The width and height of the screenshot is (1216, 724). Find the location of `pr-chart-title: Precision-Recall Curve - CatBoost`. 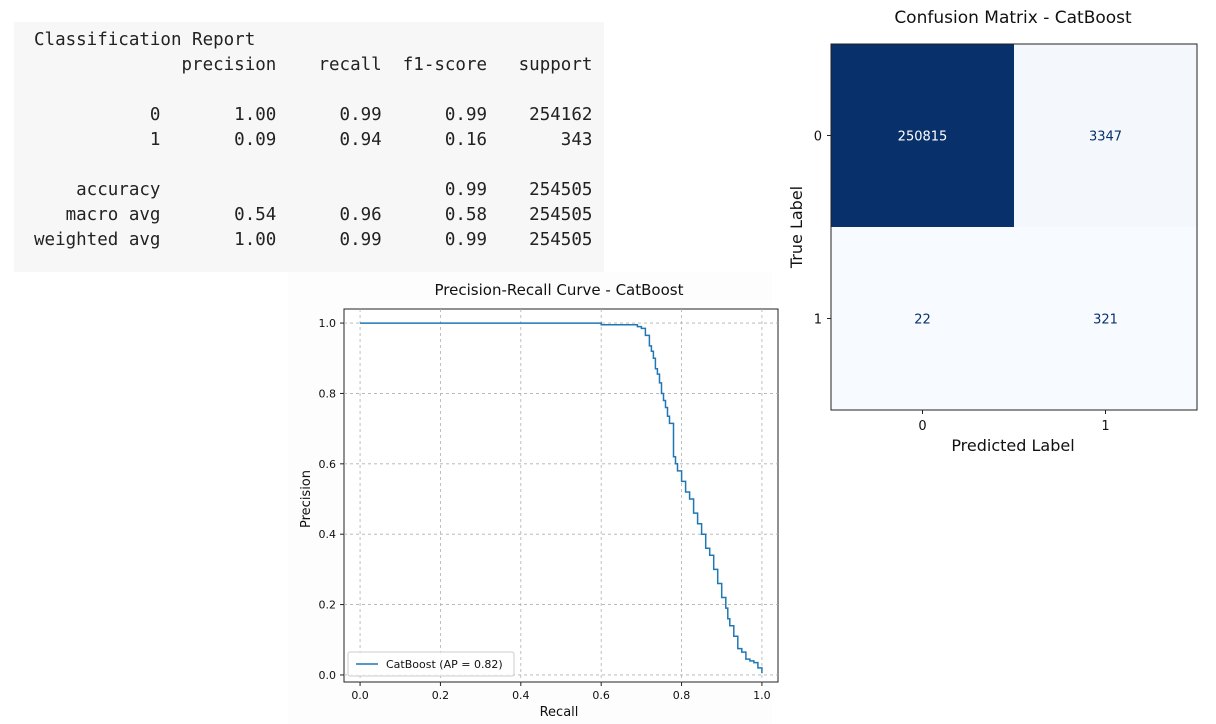

pr-chart-title: Precision-Recall Curve - CatBoost is located at coordinates (559, 290).